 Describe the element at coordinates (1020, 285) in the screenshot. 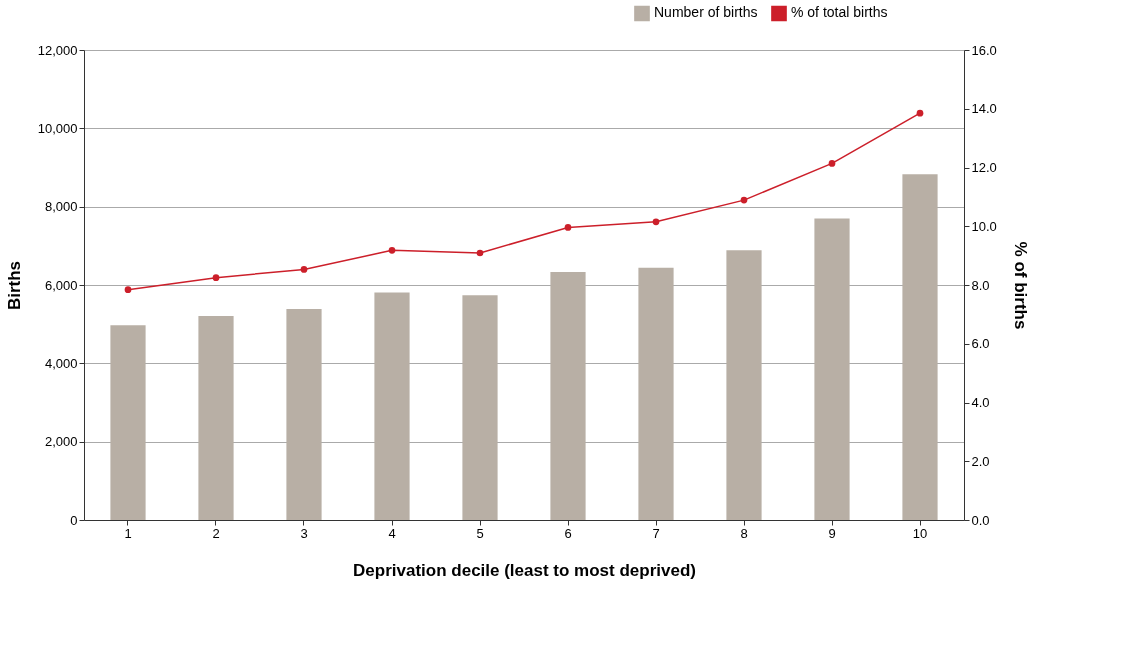

I see `y2-axis-title: % of births` at that location.